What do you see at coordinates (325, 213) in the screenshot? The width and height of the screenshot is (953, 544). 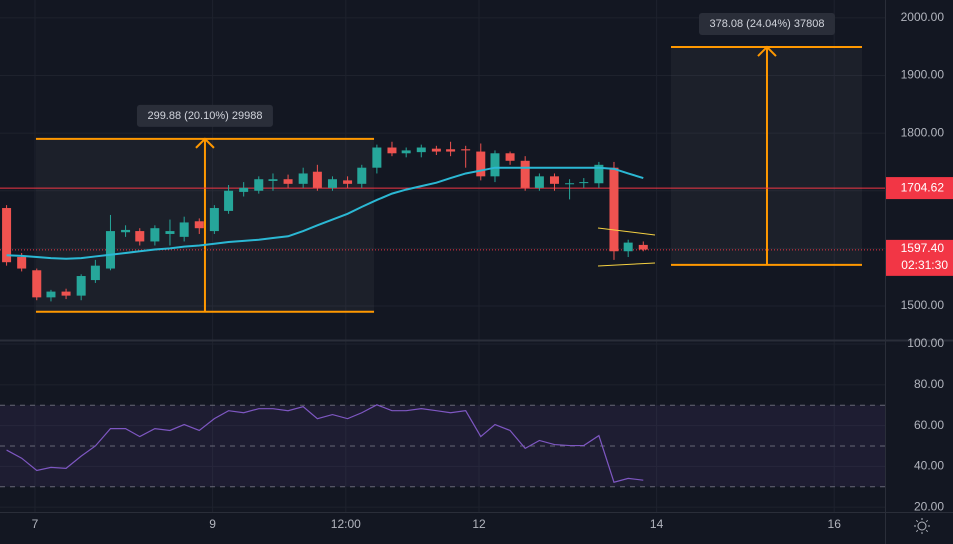 I see `moving-average` at bounding box center [325, 213].